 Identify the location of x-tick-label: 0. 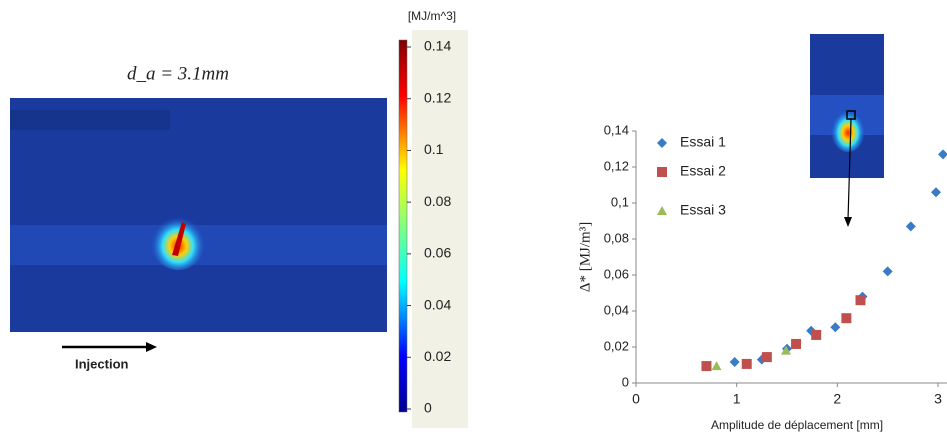
(636, 399).